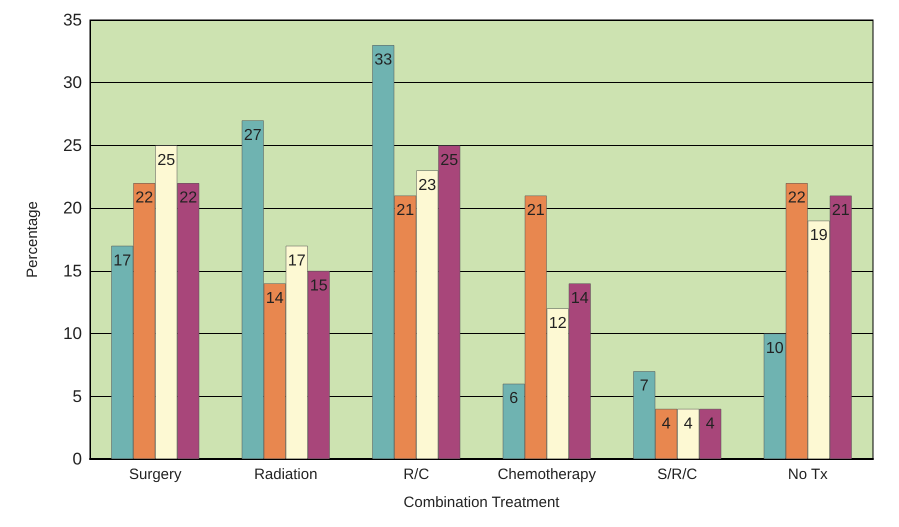 This screenshot has height=527, width=899. What do you see at coordinates (383, 60) in the screenshot?
I see `data-label: 33` at bounding box center [383, 60].